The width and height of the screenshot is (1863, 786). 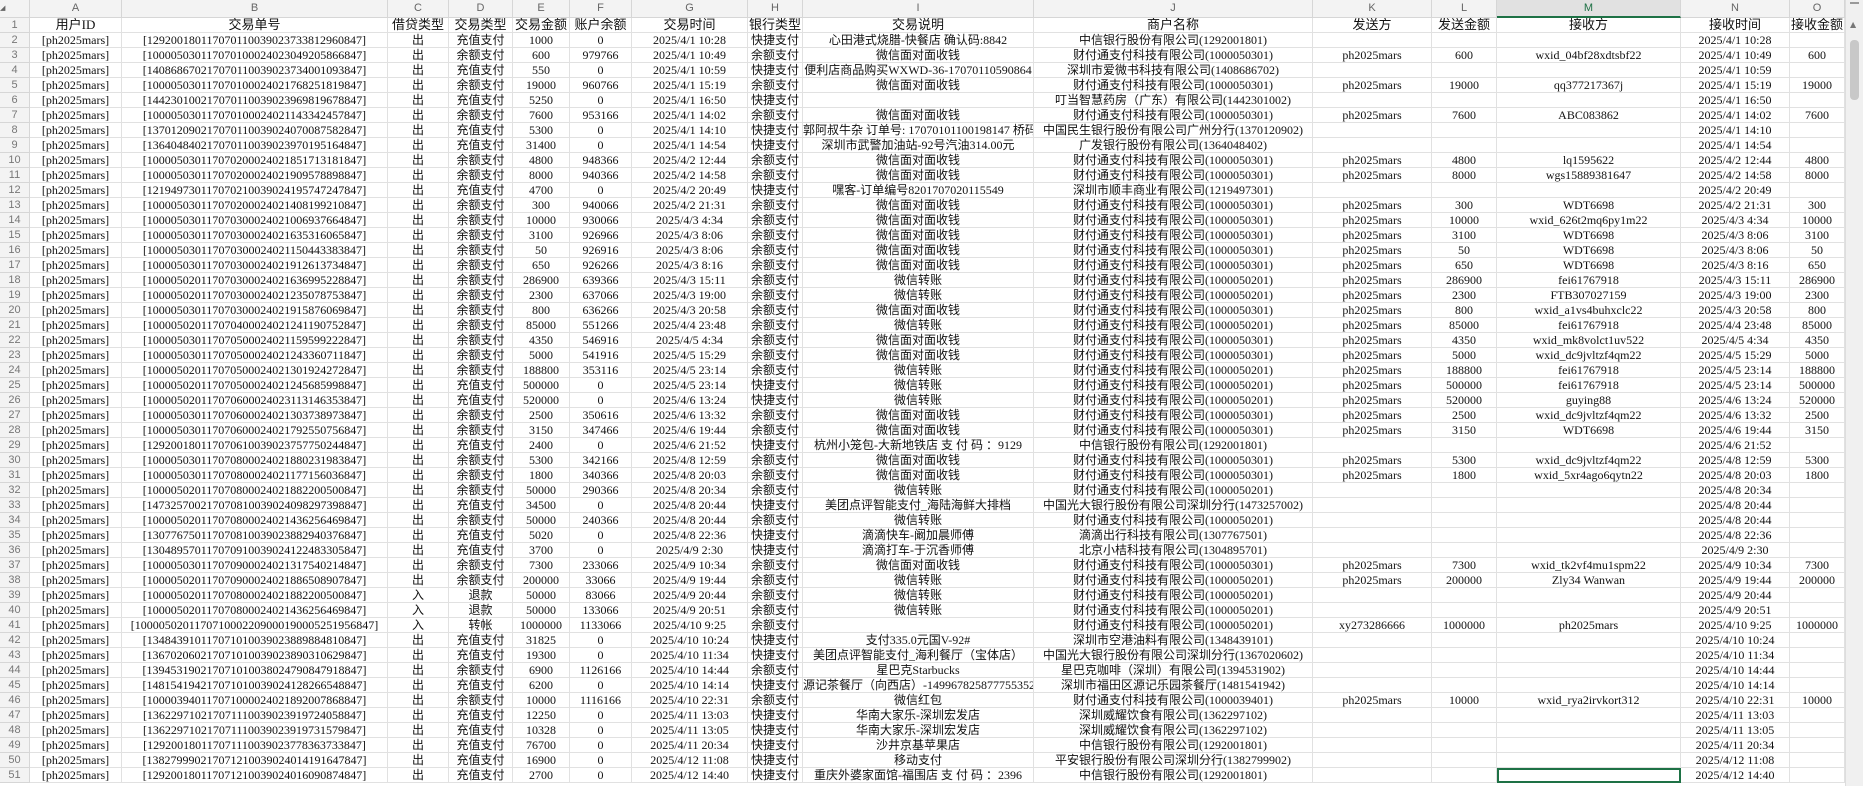 What do you see at coordinates (775, 70) in the screenshot?
I see `cell-bank-type: 快捷支付` at bounding box center [775, 70].